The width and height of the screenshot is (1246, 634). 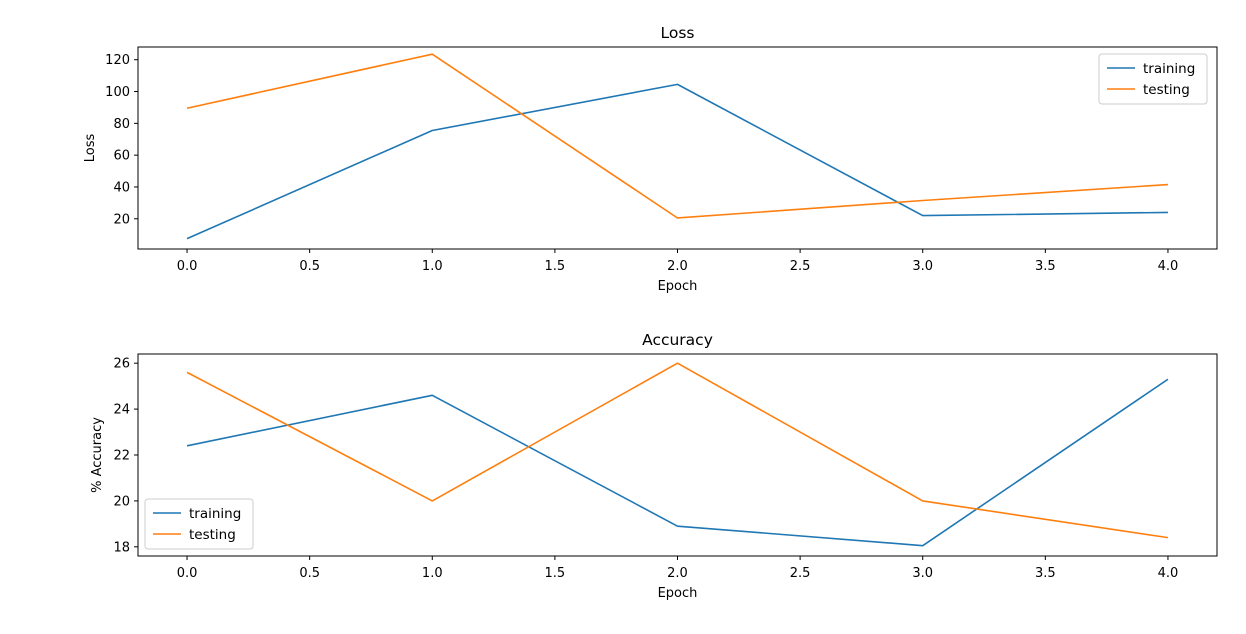 I want to click on y-tick-label: 40, so click(x=121, y=187).